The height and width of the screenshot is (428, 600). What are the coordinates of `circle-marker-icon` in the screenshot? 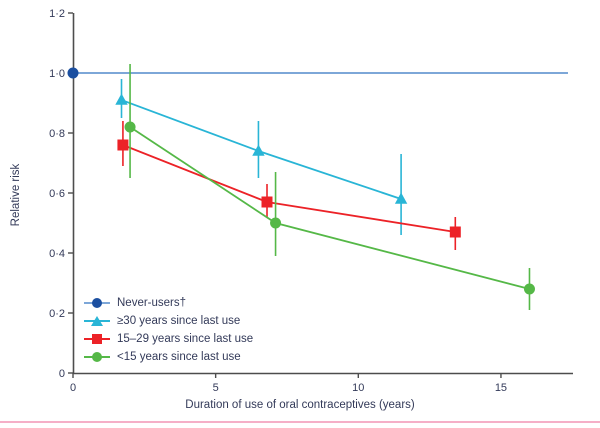 It's located at (97, 357).